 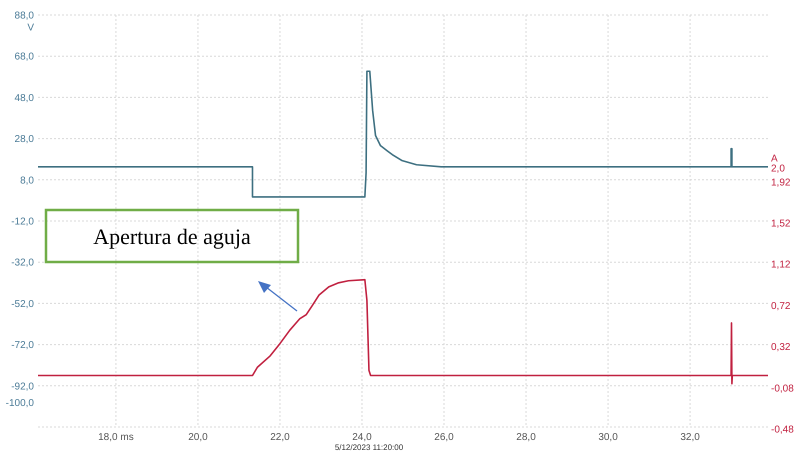 What do you see at coordinates (778, 169) in the screenshot?
I see `y2-tick-label: 2,0` at bounding box center [778, 169].